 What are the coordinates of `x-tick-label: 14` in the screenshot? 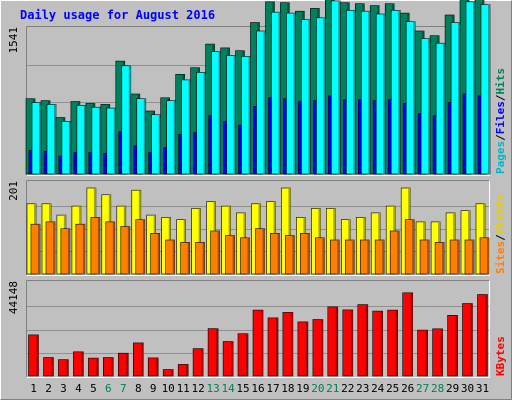 It's located at (228, 388).